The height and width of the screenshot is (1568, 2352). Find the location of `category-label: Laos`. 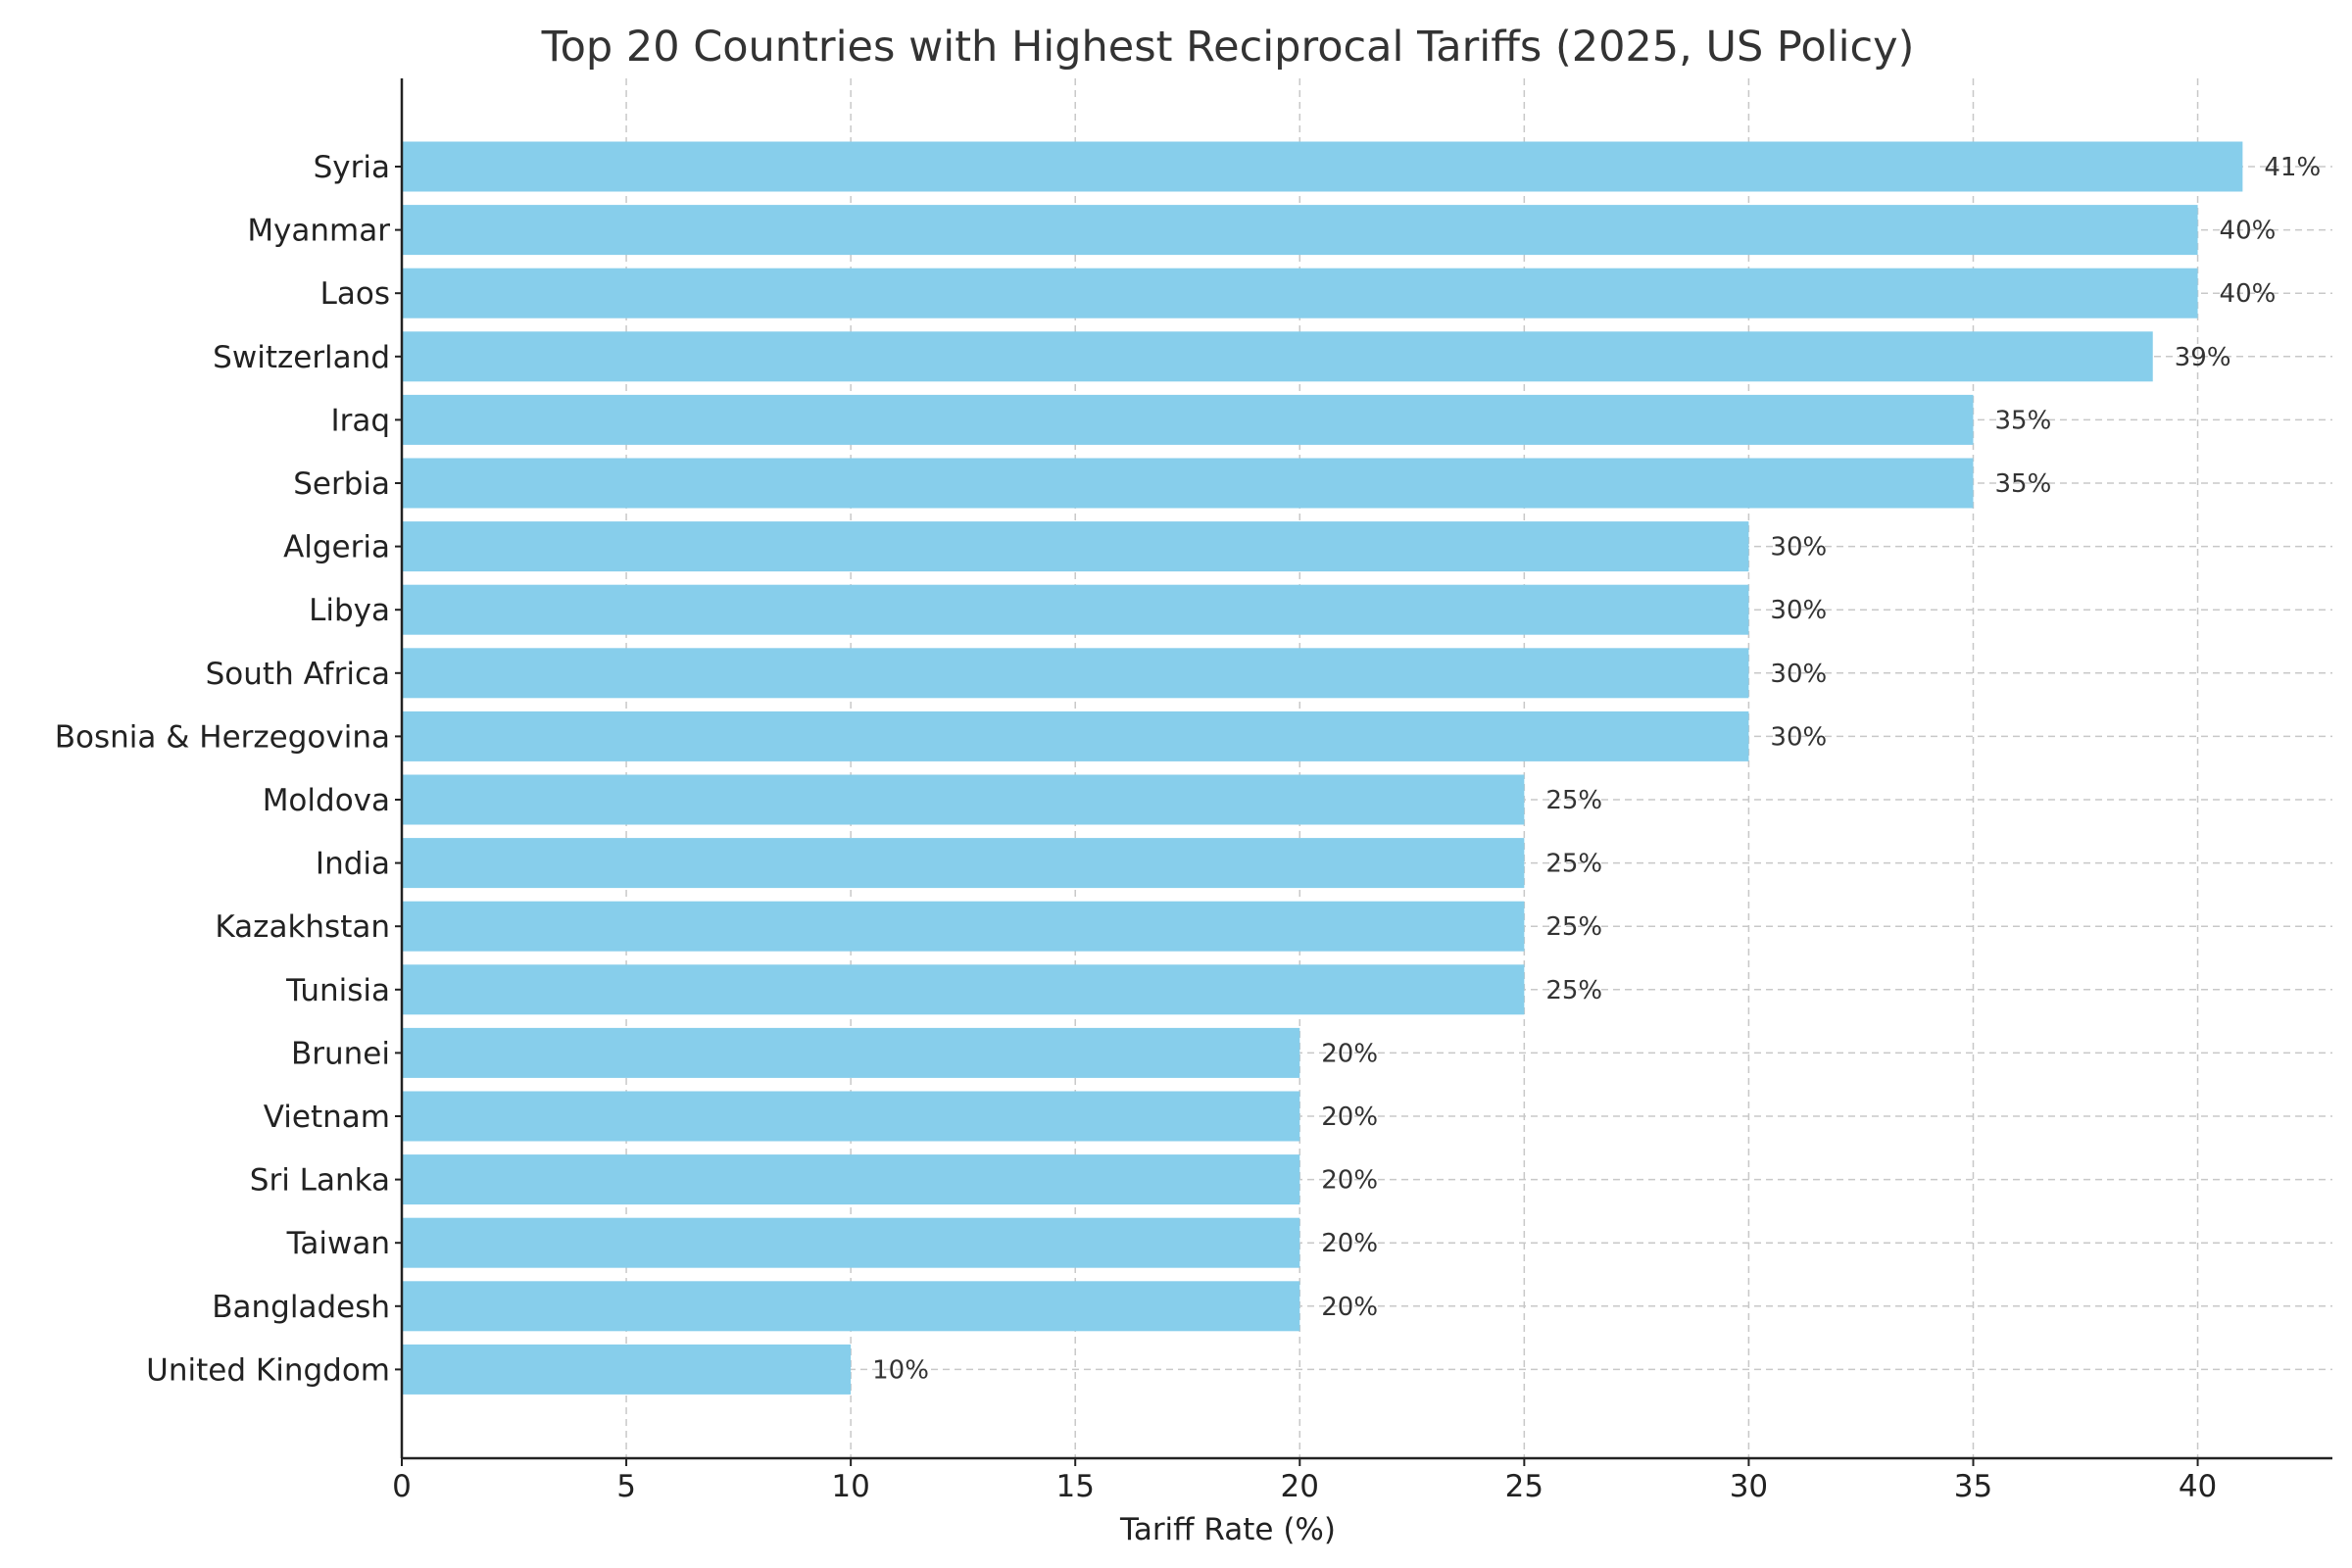

category-label: Laos is located at coordinates (355, 294).